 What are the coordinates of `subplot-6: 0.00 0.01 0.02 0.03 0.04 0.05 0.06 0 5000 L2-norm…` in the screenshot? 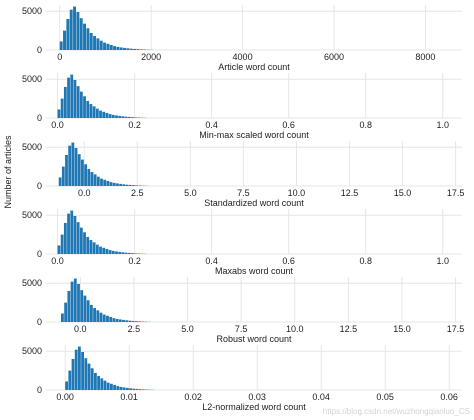 It's located at (242, 378).